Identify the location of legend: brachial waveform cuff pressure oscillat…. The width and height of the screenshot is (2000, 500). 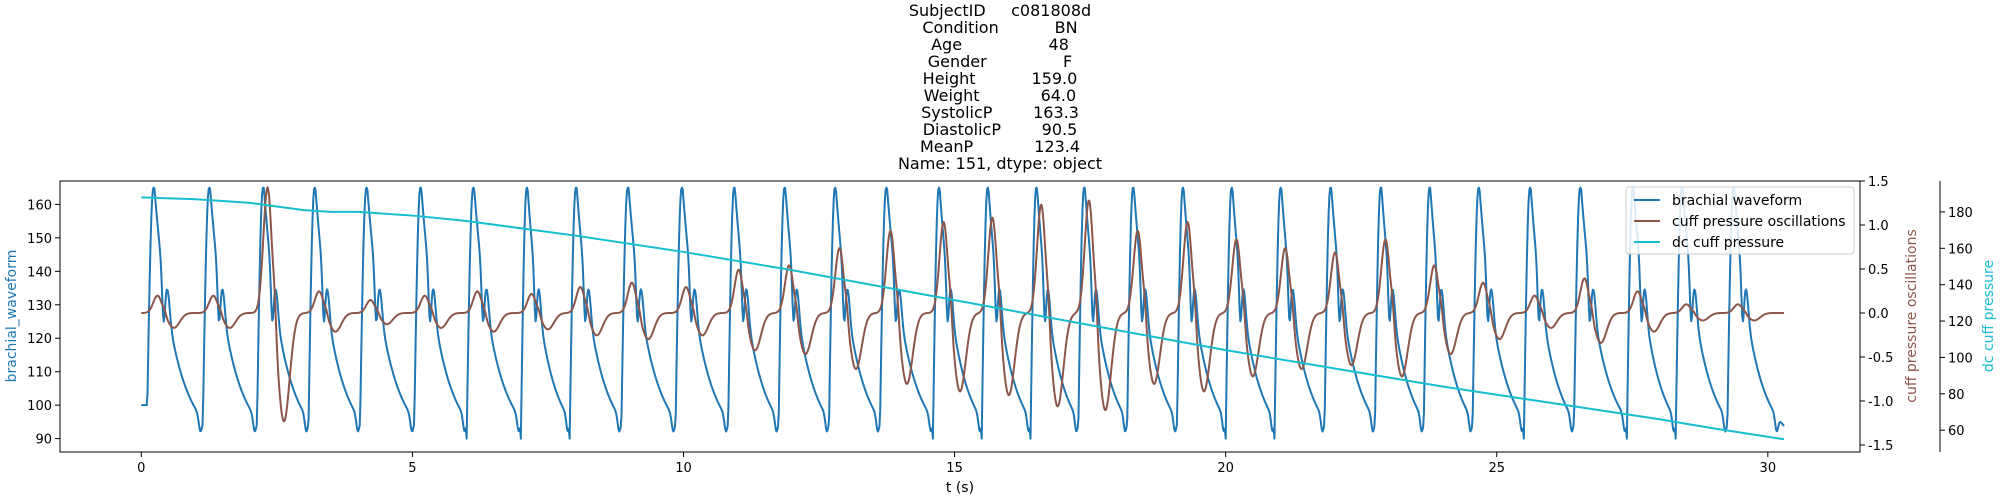
(1740, 220).